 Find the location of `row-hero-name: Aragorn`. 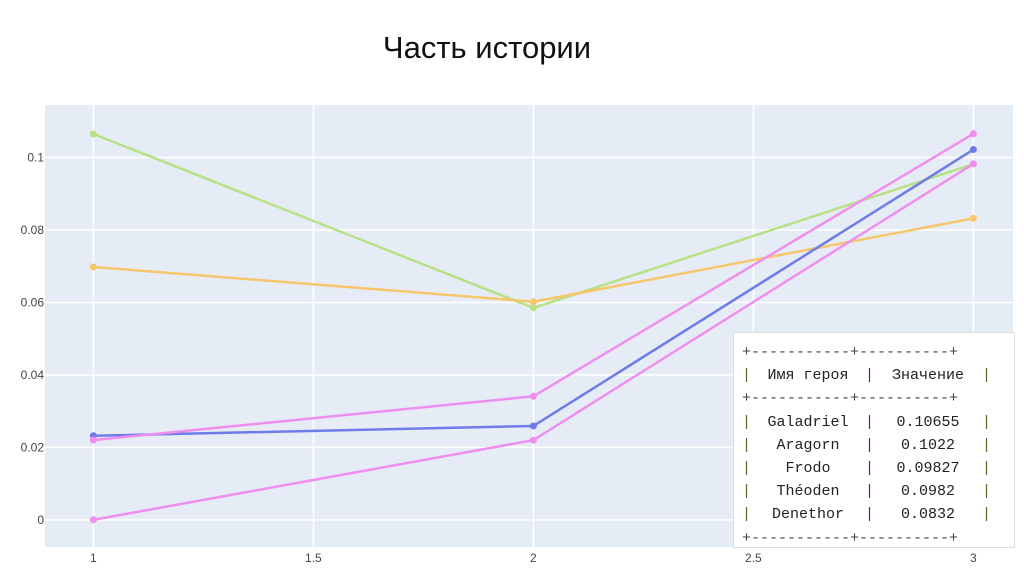

row-hero-name: Aragorn is located at coordinates (808, 445).